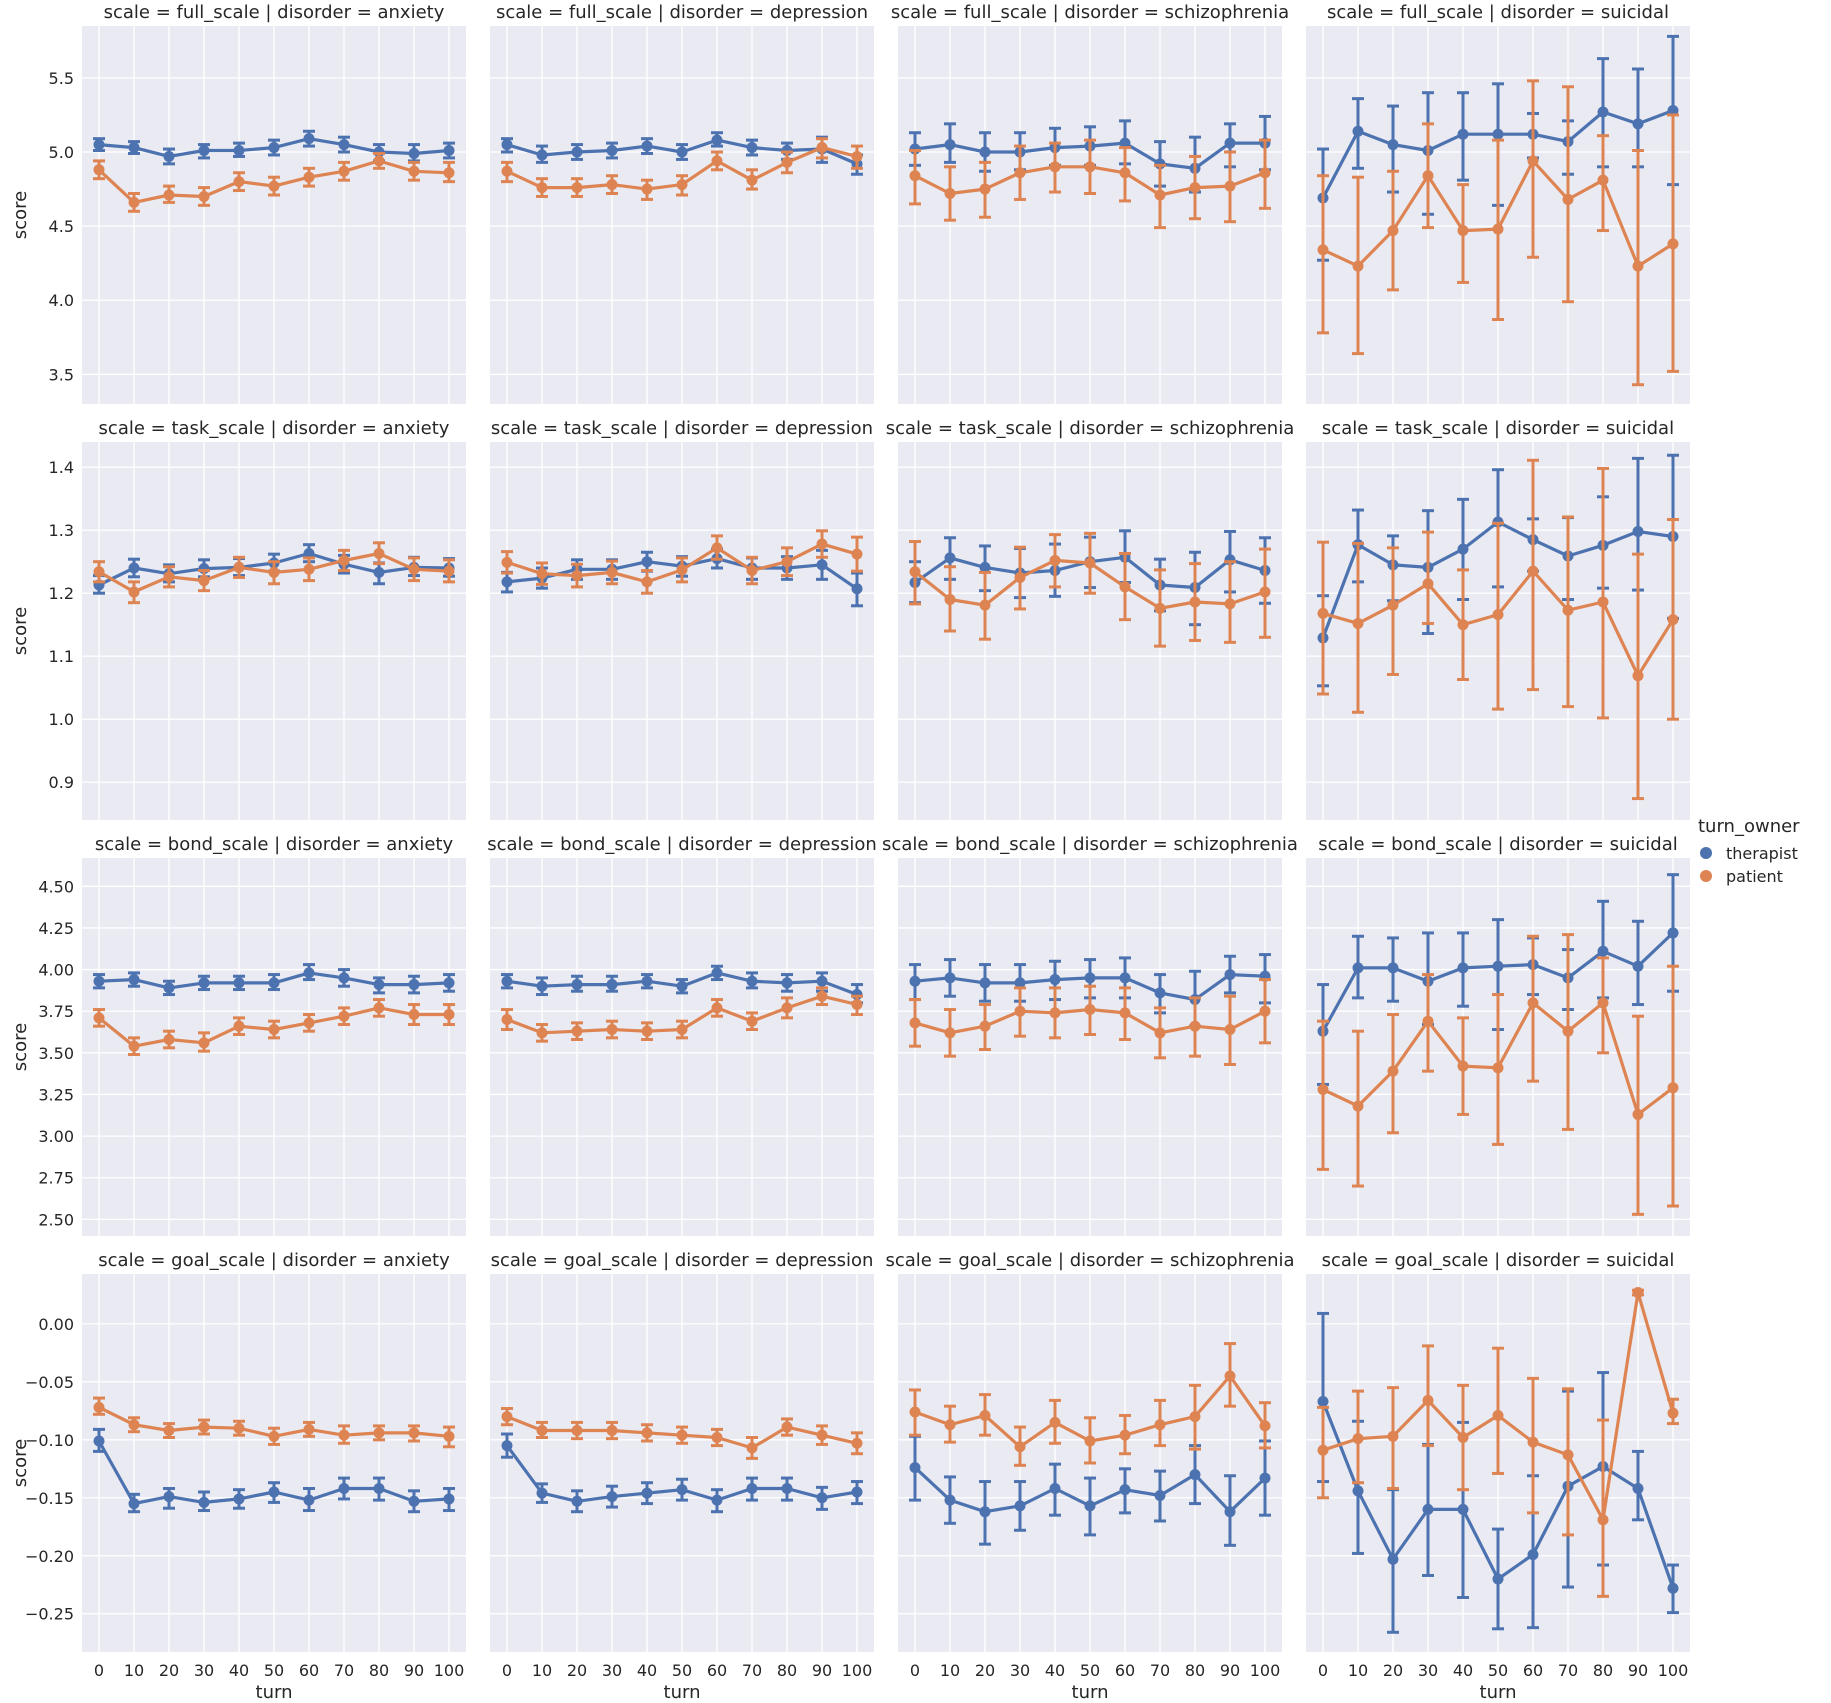 The image size is (1831, 1703). What do you see at coordinates (56, 1053) in the screenshot?
I see `y-tick-label: 3.50` at bounding box center [56, 1053].